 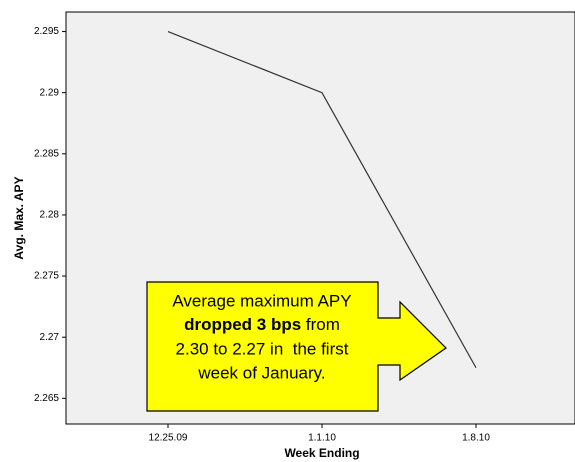 I want to click on callout, so click(x=296, y=346).